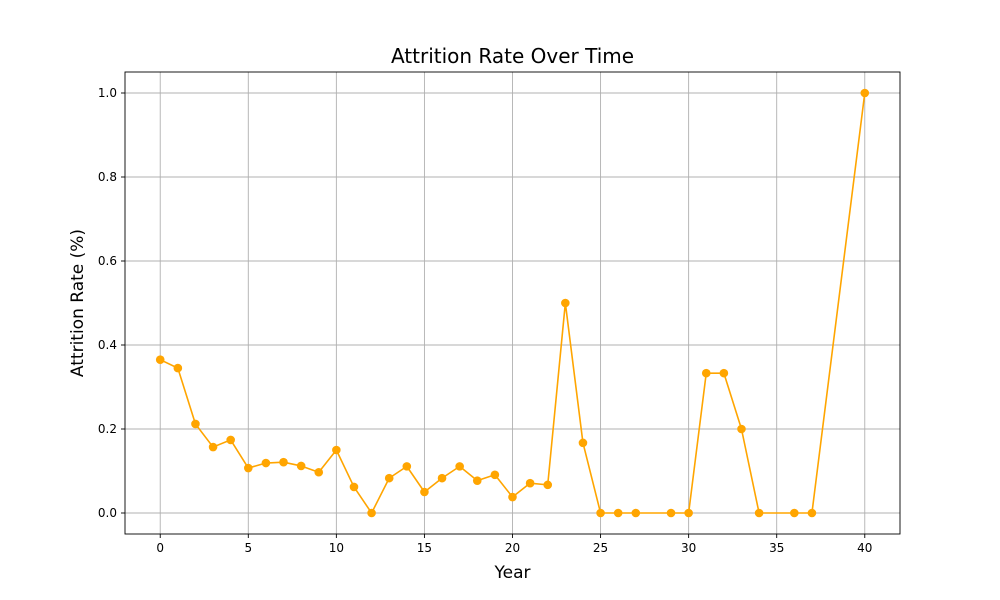 The width and height of the screenshot is (1000, 600). What do you see at coordinates (160, 548) in the screenshot?
I see `x-tick-label: 0` at bounding box center [160, 548].